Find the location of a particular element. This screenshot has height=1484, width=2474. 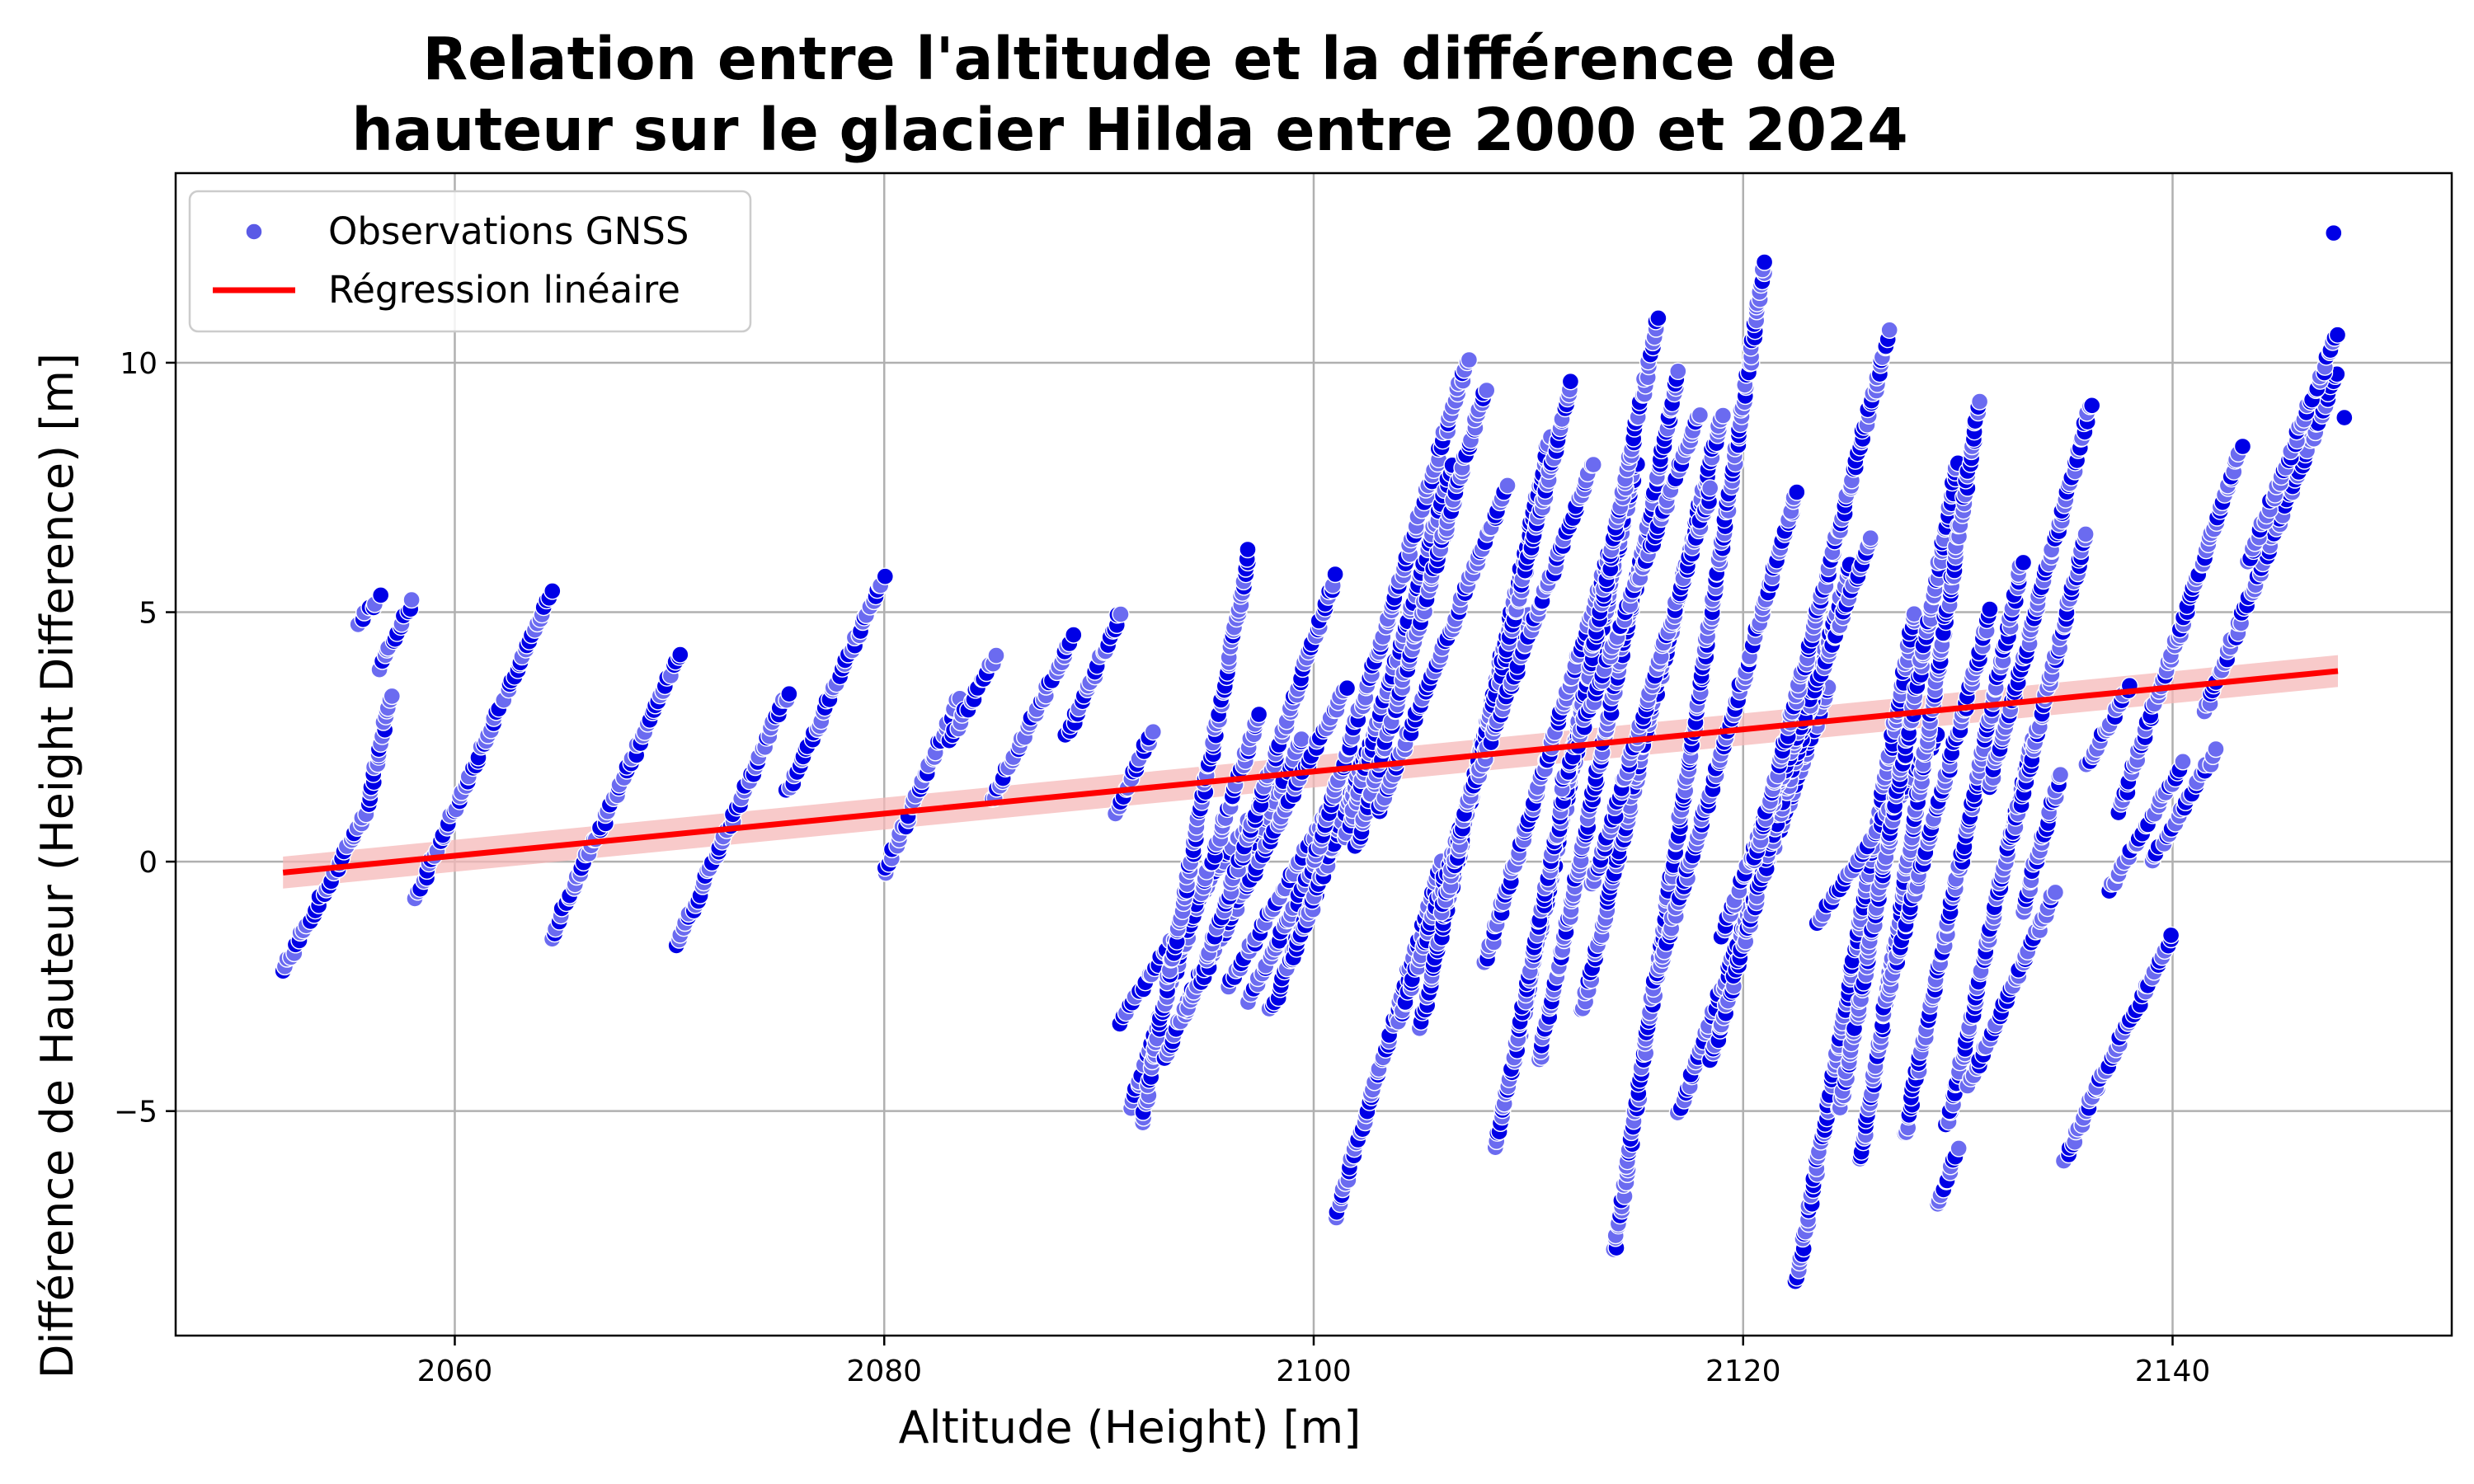

y-tick-label: −5 is located at coordinates (136, 1112).